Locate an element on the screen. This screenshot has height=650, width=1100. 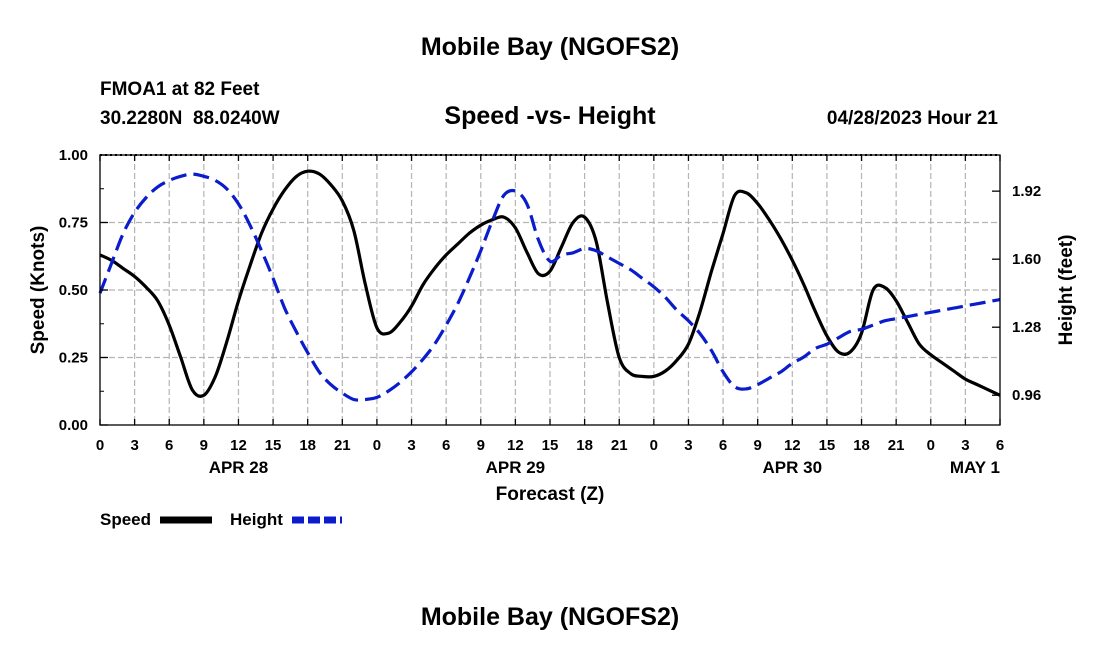
y-left-tick-label: 0.00 is located at coordinates (73, 425).